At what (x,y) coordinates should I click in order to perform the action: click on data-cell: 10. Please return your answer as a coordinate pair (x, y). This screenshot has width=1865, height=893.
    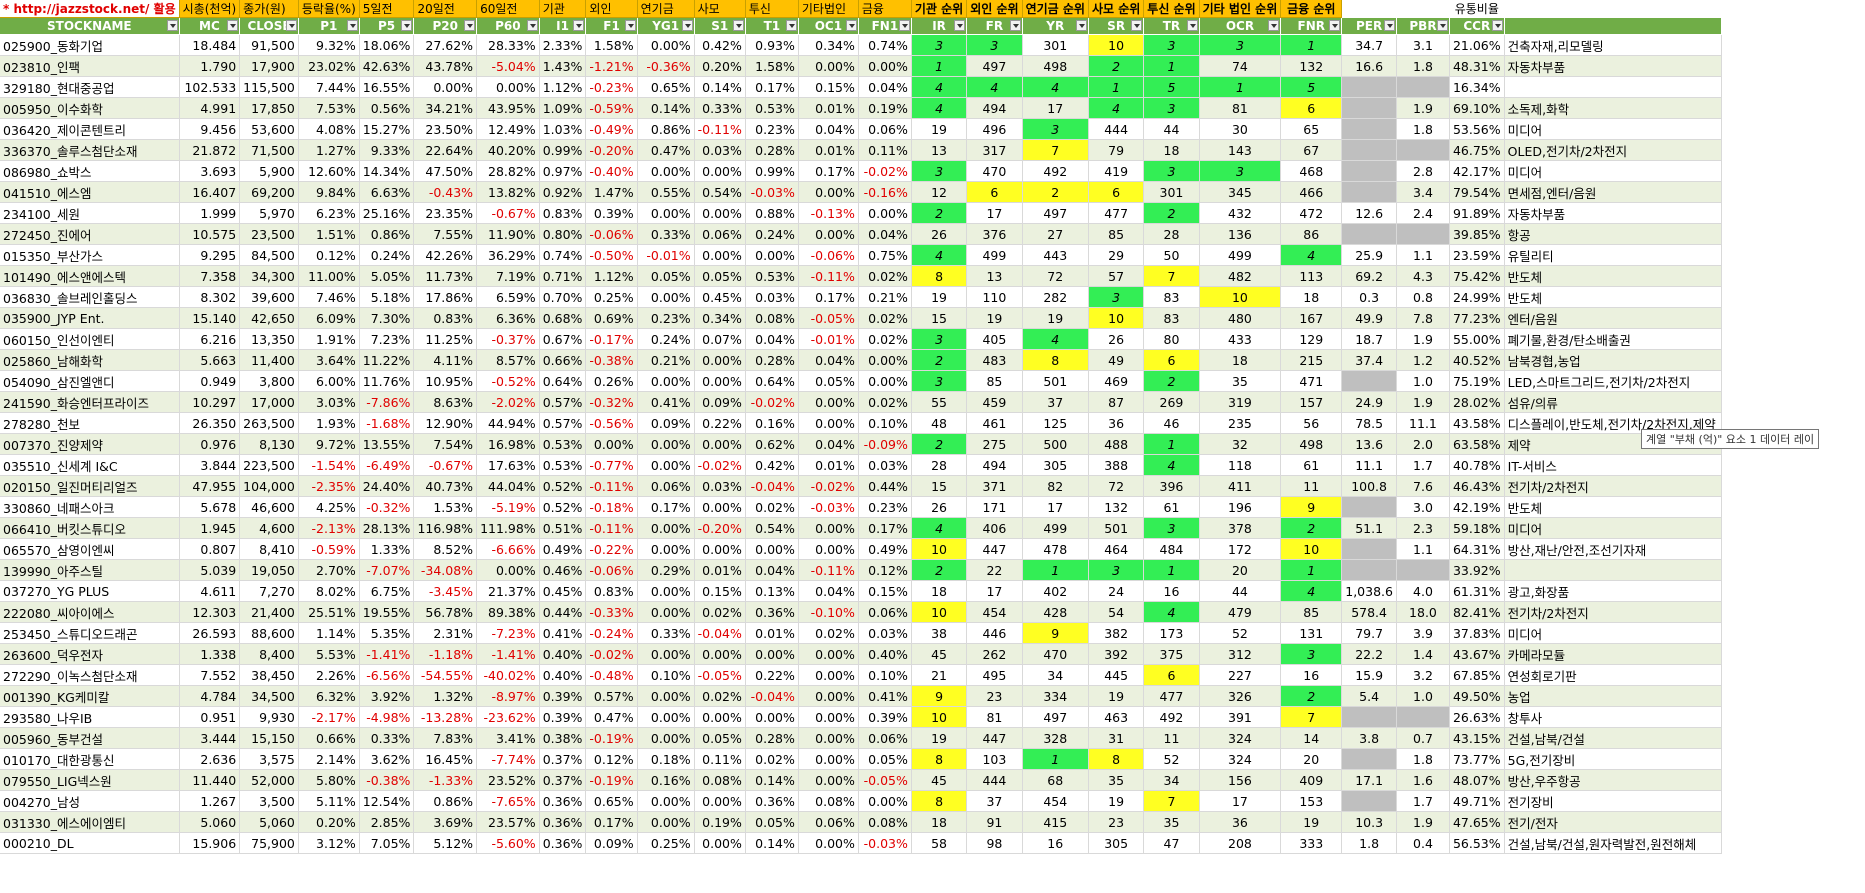
    Looking at the image, I should click on (1311, 549).